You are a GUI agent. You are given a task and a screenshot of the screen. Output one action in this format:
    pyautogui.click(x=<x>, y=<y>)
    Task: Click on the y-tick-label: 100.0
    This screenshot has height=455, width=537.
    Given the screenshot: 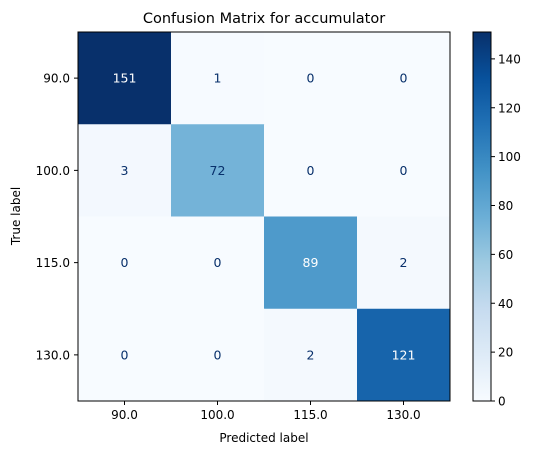 What is the action you would take?
    pyautogui.click(x=53, y=171)
    